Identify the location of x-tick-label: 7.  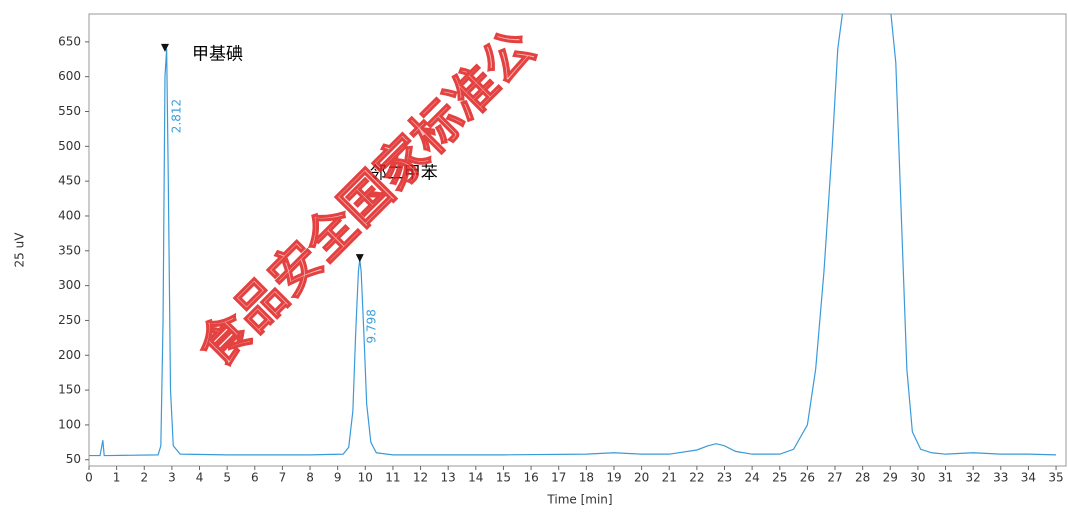
(283, 478).